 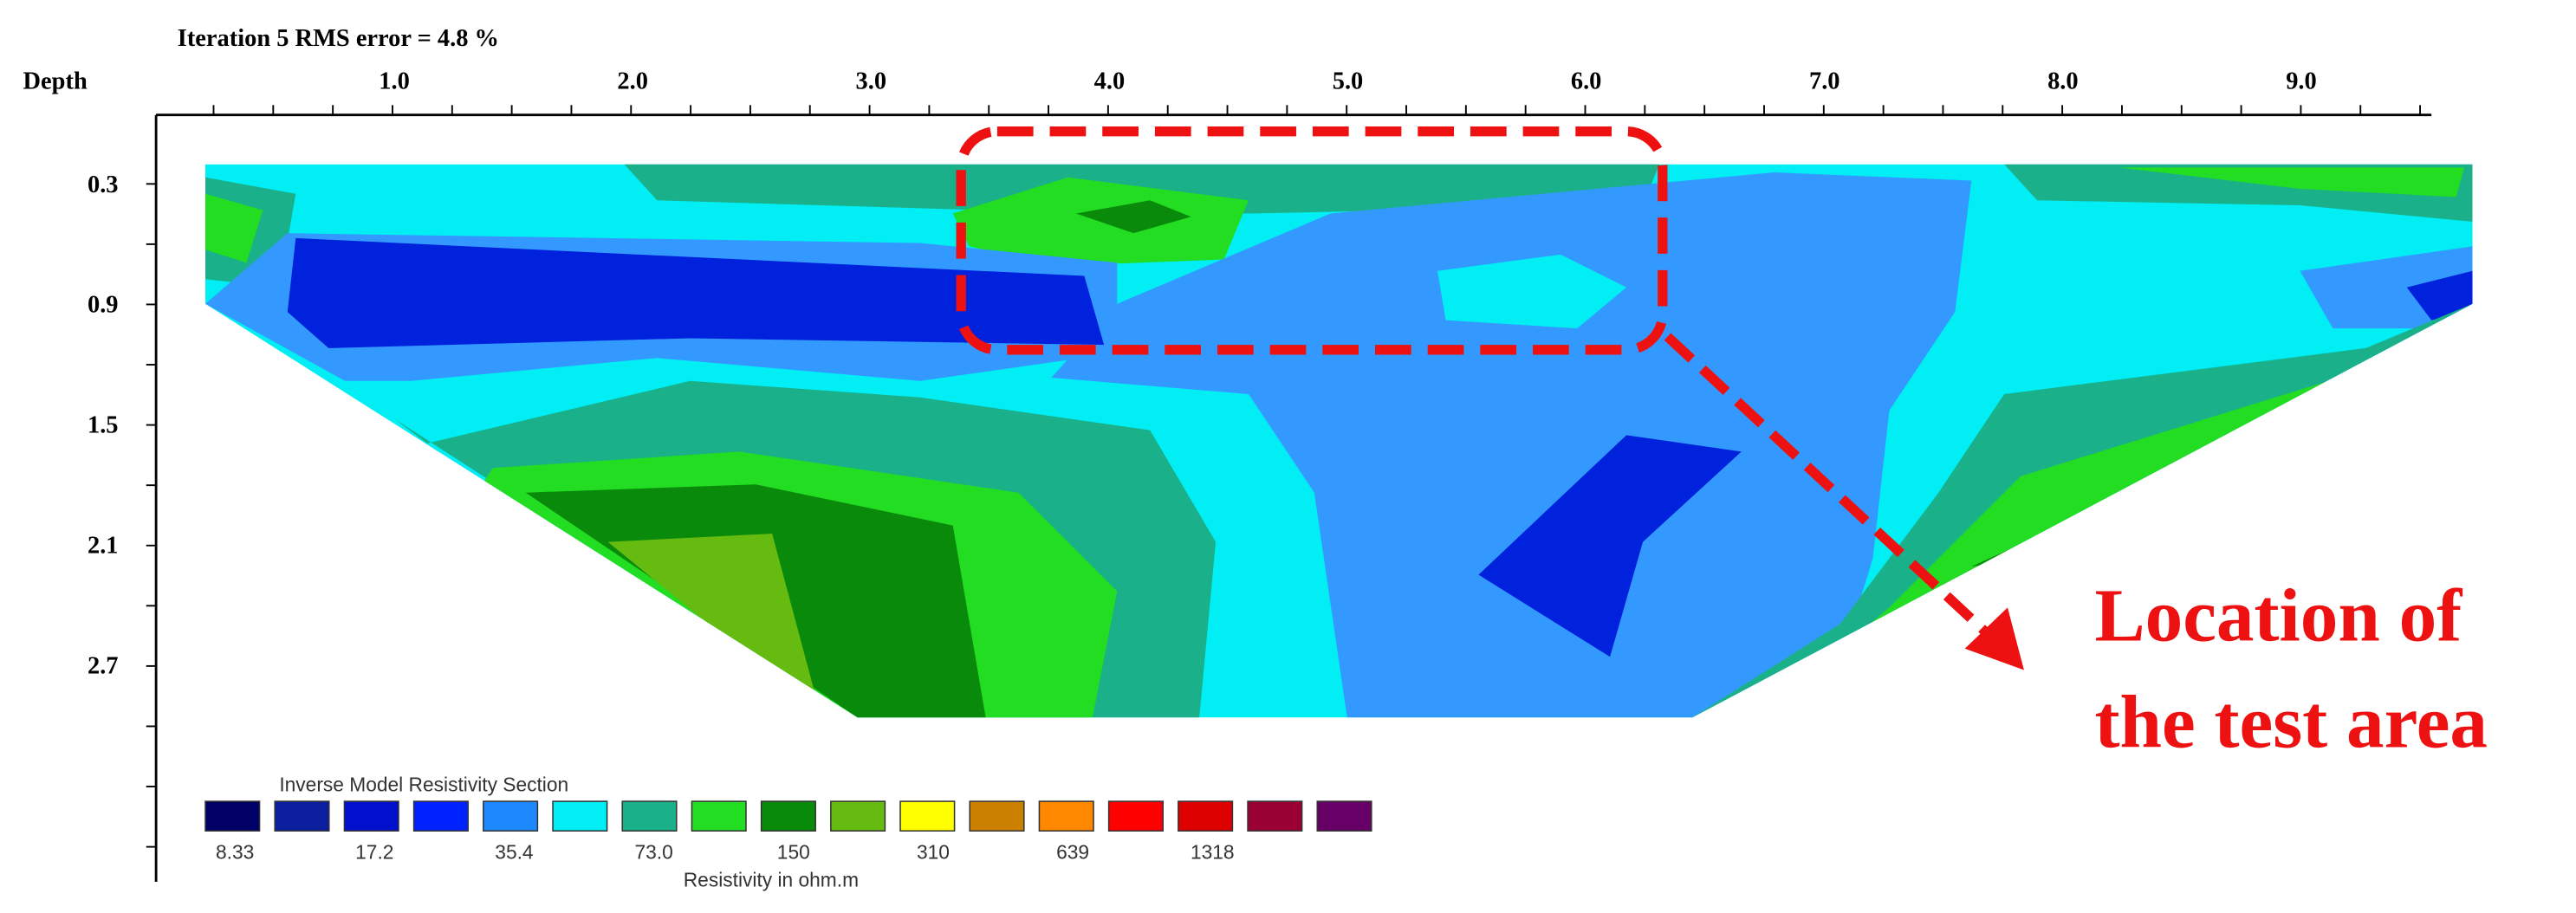 I want to click on x-tick-label: 2.0, so click(x=633, y=81).